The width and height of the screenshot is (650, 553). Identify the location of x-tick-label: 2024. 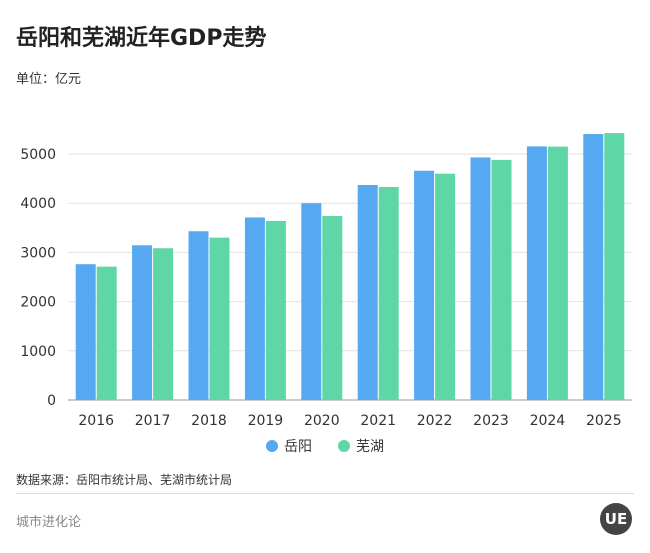
(548, 421).